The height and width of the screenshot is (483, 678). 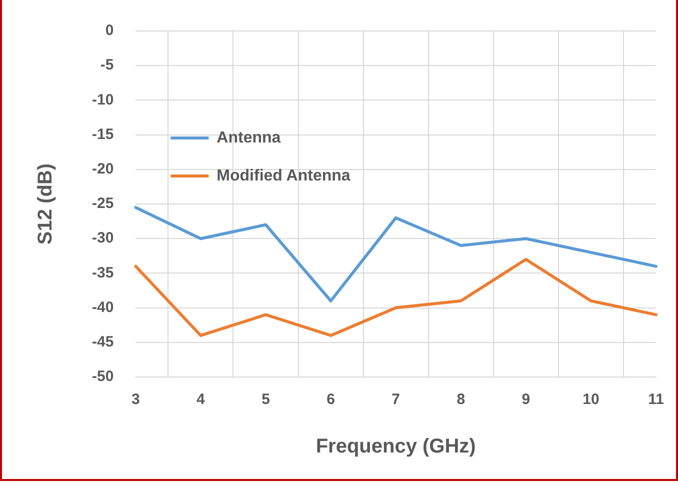 I want to click on y-tick-label: -30, so click(x=103, y=238).